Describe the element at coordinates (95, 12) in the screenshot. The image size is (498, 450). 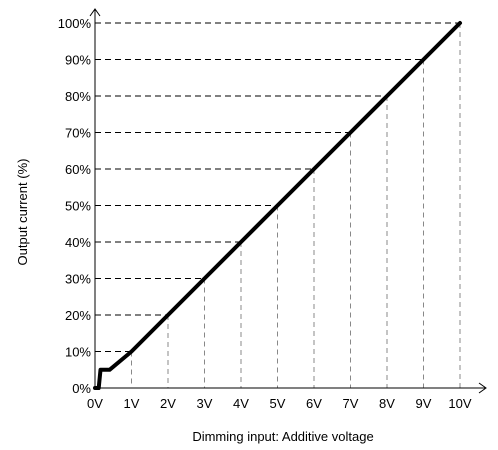
I see `y-axis-arrow` at that location.